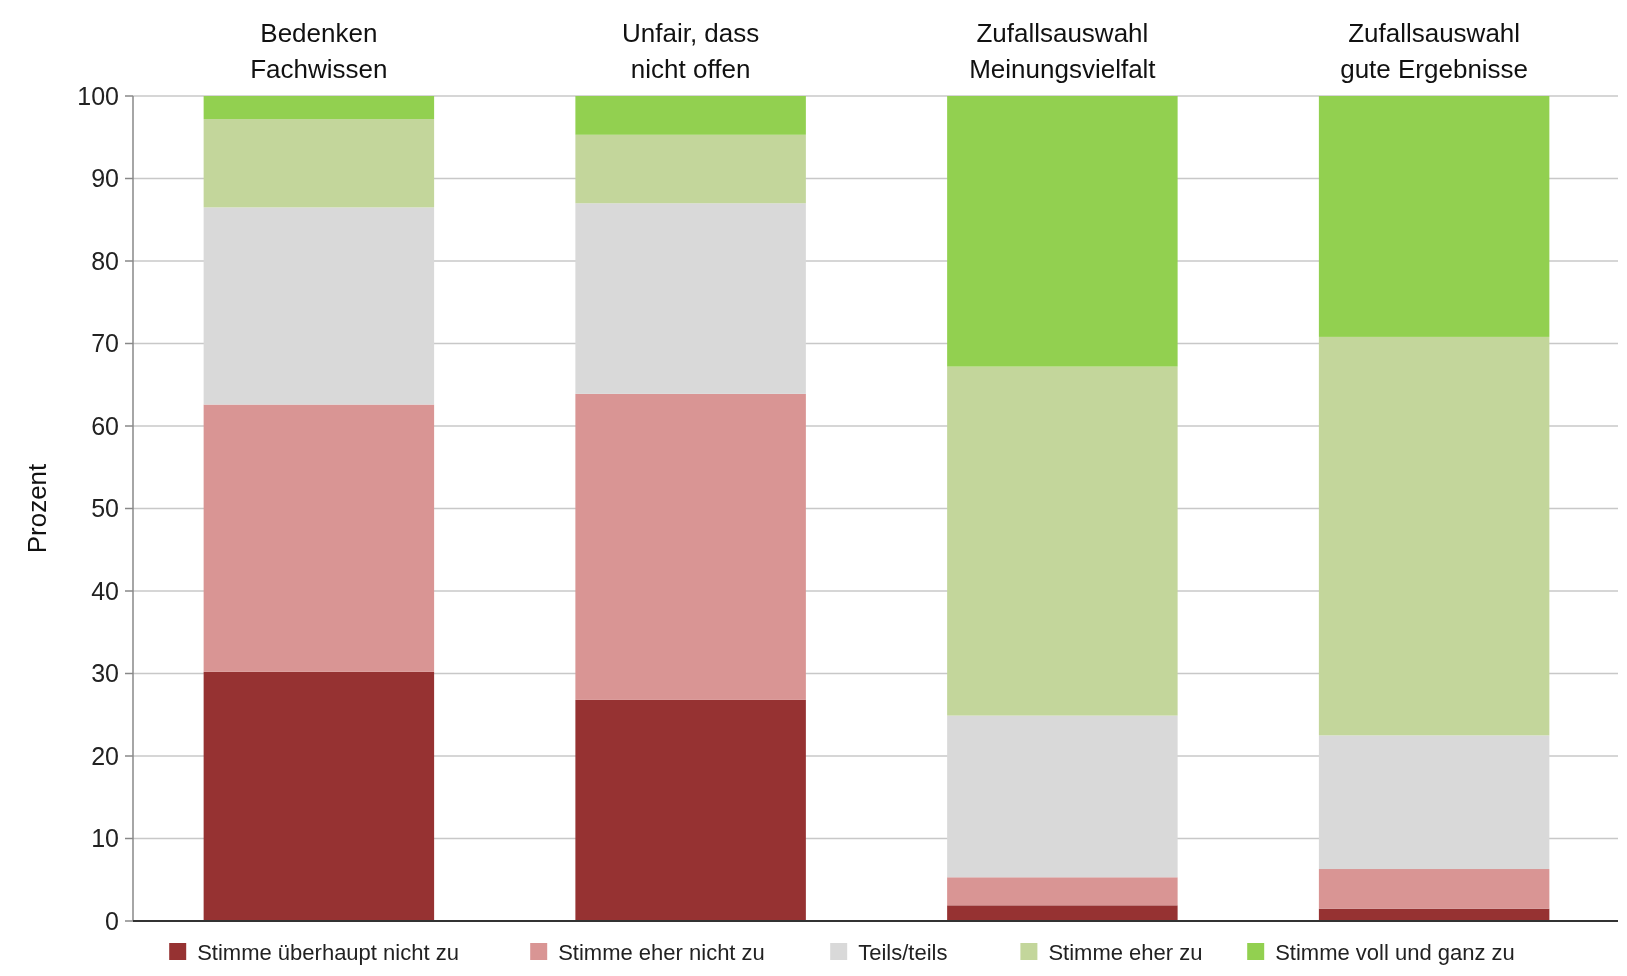 Image resolution: width=1627 pixels, height=976 pixels. What do you see at coordinates (661, 952) in the screenshot?
I see `legend-label: Stimme eher nicht zu` at bounding box center [661, 952].